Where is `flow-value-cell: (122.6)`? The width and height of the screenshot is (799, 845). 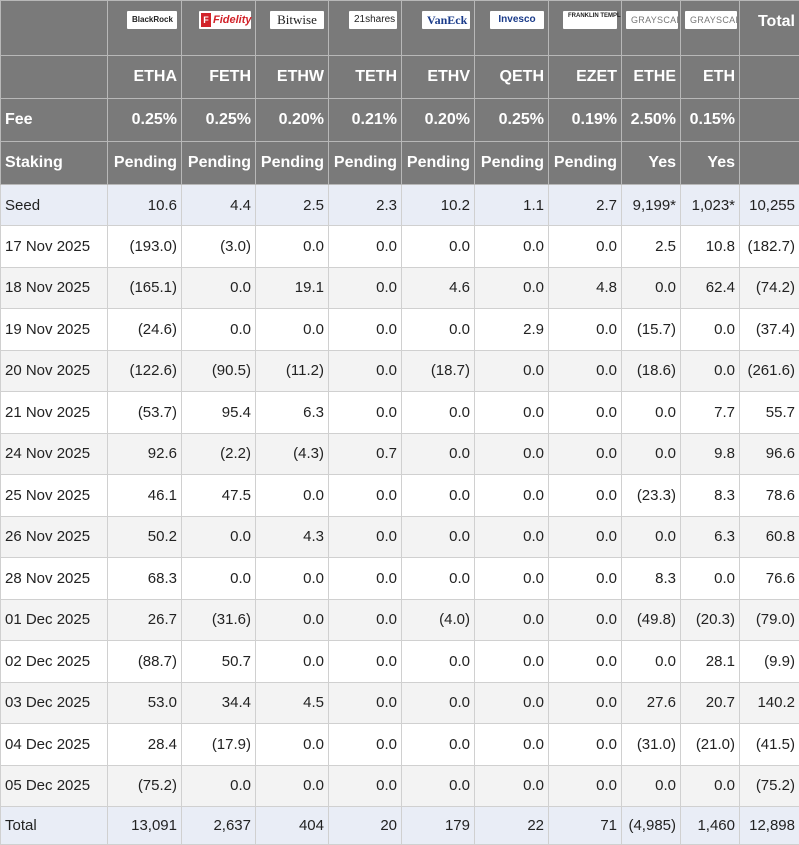 flow-value-cell: (122.6) is located at coordinates (145, 371).